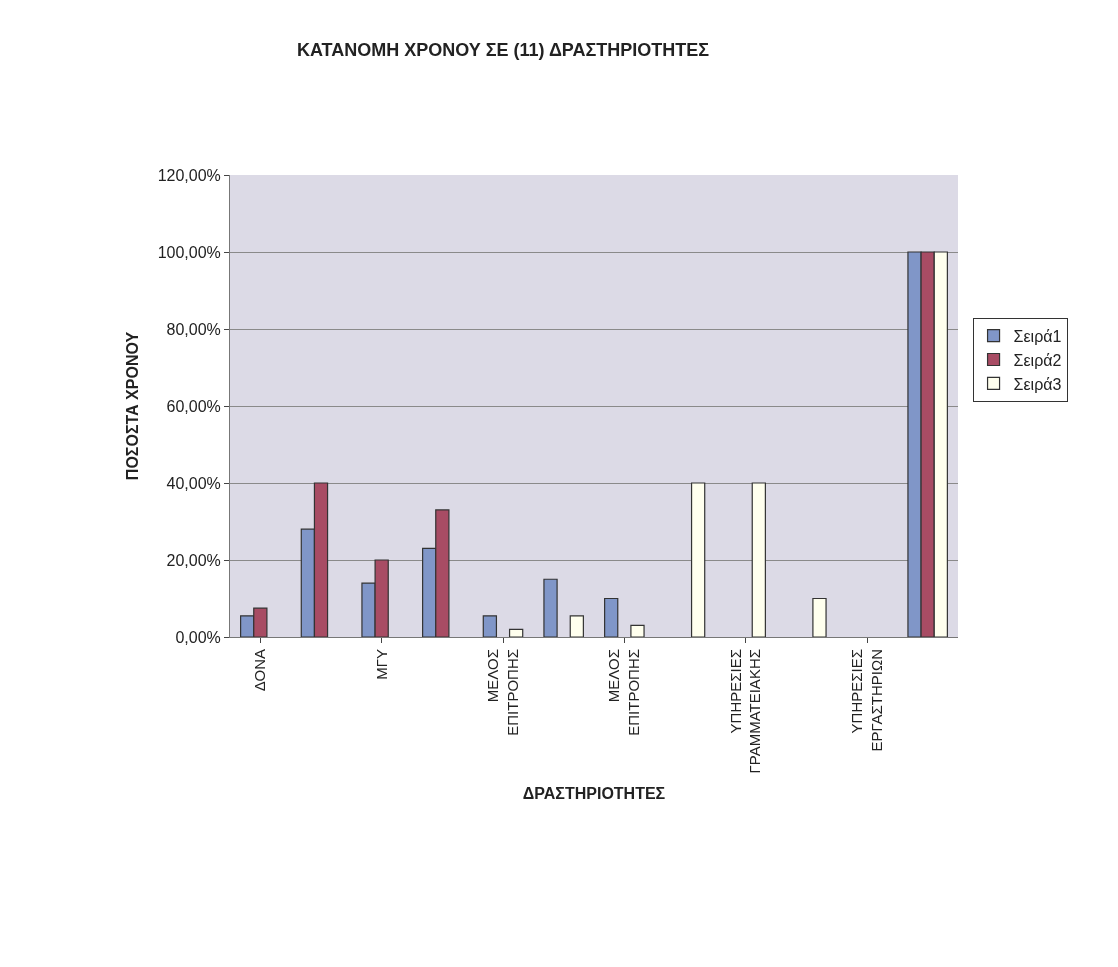  What do you see at coordinates (189, 252) in the screenshot?
I see `y-tick-label: 100,00%` at bounding box center [189, 252].